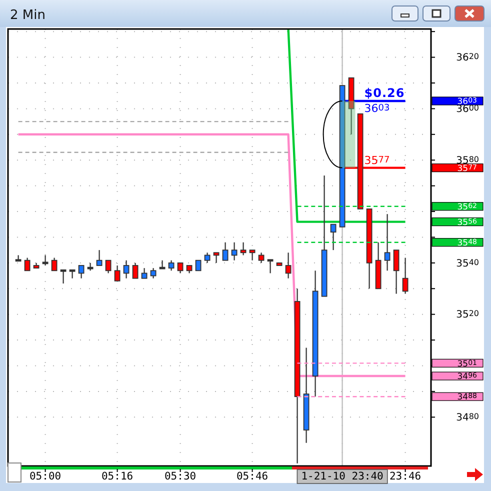  What do you see at coordinates (467, 168) in the screenshot?
I see `y-tick-label: 35$^{77}$` at bounding box center [467, 168].